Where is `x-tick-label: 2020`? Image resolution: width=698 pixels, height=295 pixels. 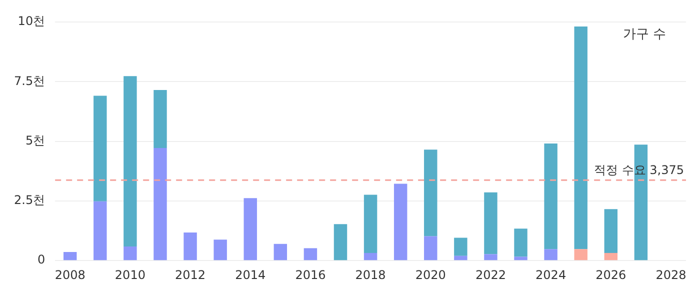
x-tick-label: 2020 is located at coordinates (430, 275).